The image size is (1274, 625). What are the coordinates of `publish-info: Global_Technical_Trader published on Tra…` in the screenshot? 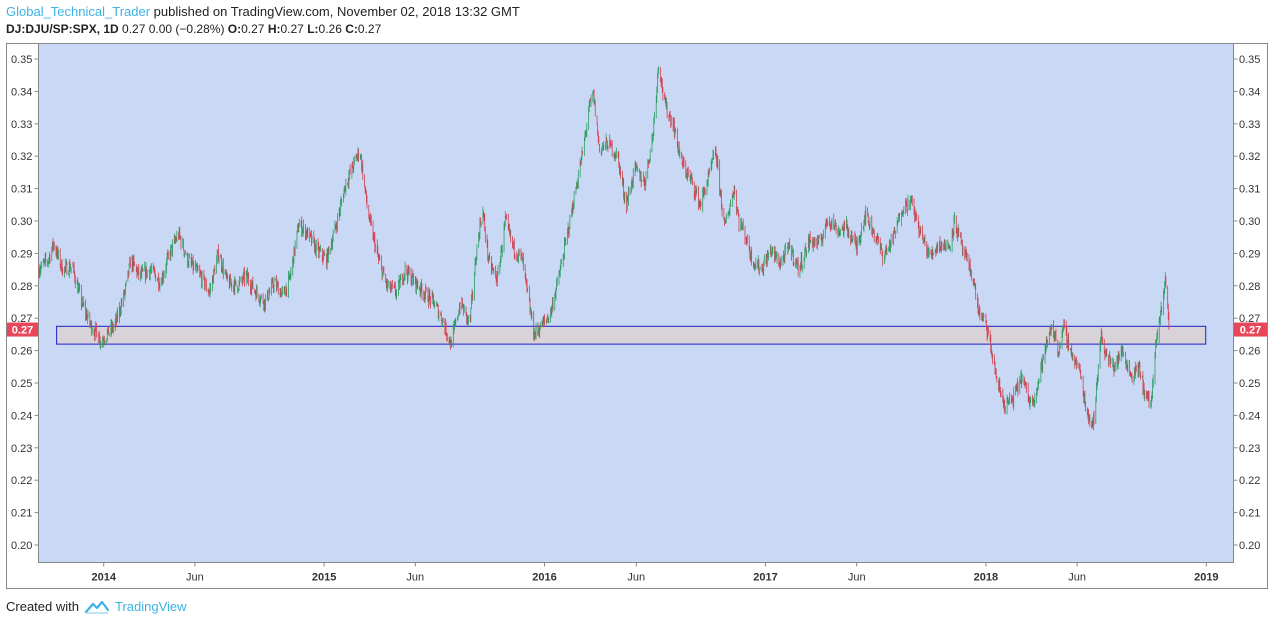 It's located at (263, 11).